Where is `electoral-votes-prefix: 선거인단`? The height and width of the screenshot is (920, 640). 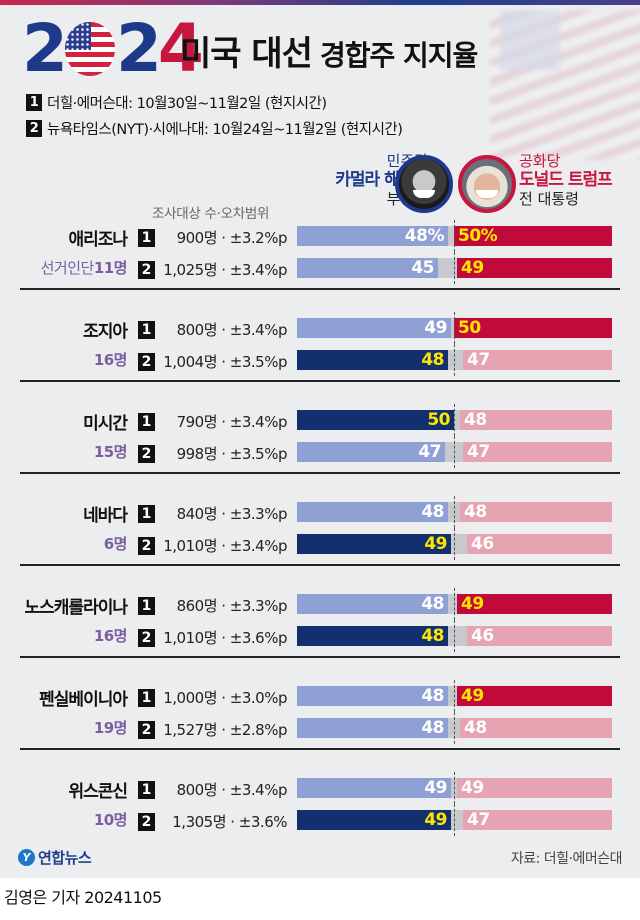 electoral-votes-prefix: 선거인단 is located at coordinates (67, 268).